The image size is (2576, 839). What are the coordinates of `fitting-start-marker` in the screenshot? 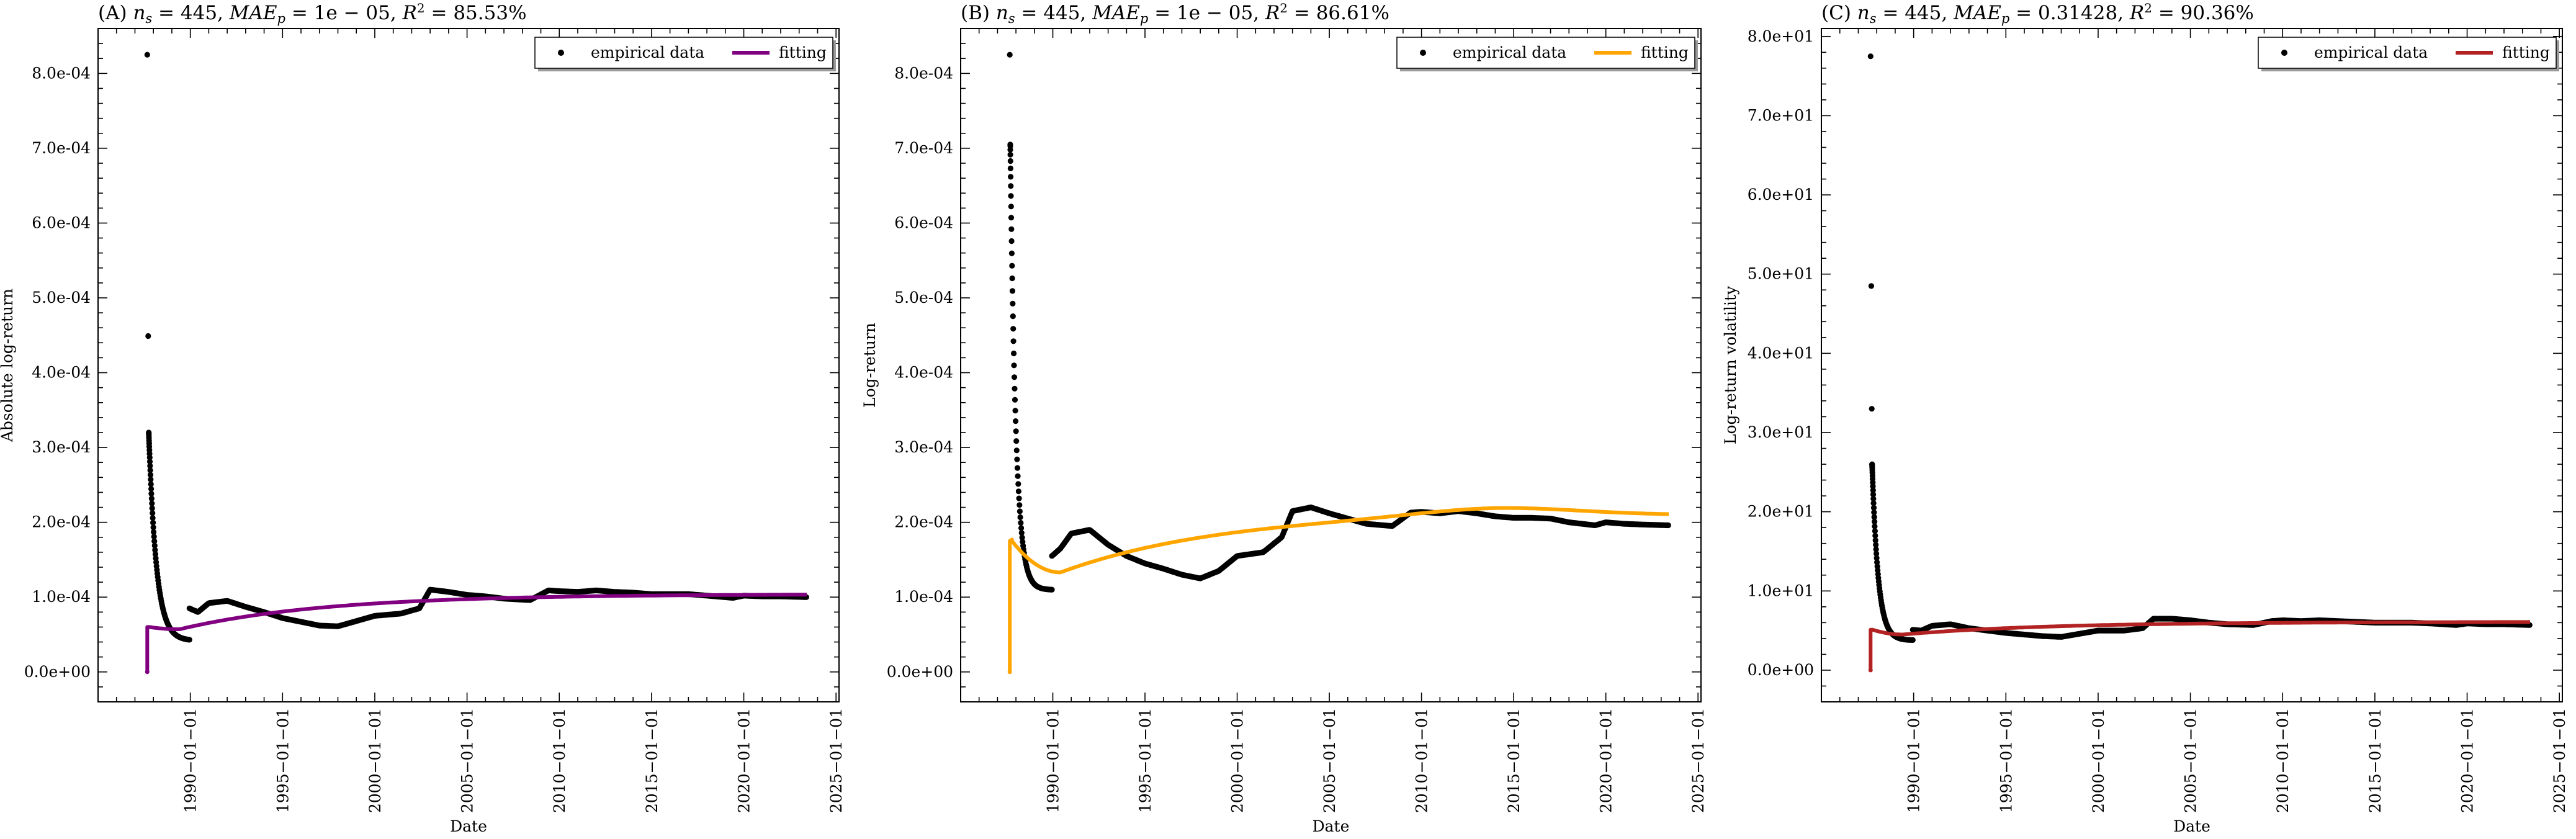 It's located at (1010, 672).